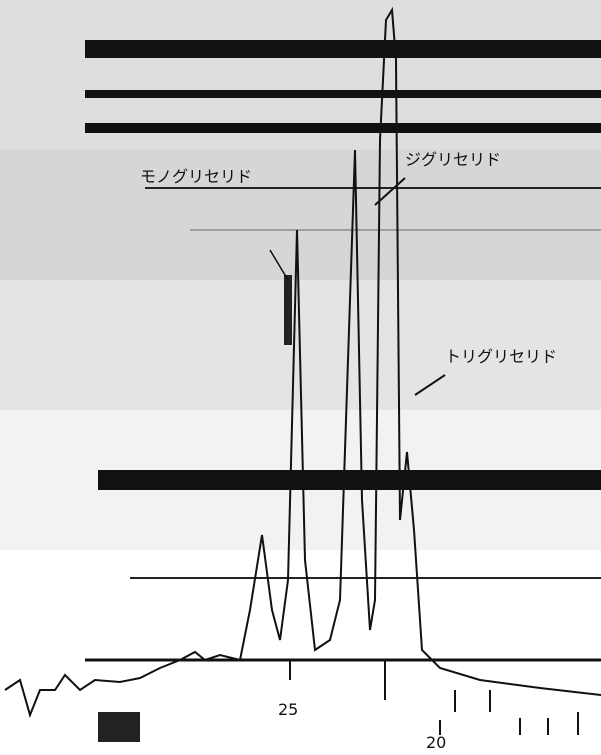 This screenshot has width=601, height=755. Describe the element at coordinates (453, 159) in the screenshot. I see `peak-label: ジグリセリド` at that location.